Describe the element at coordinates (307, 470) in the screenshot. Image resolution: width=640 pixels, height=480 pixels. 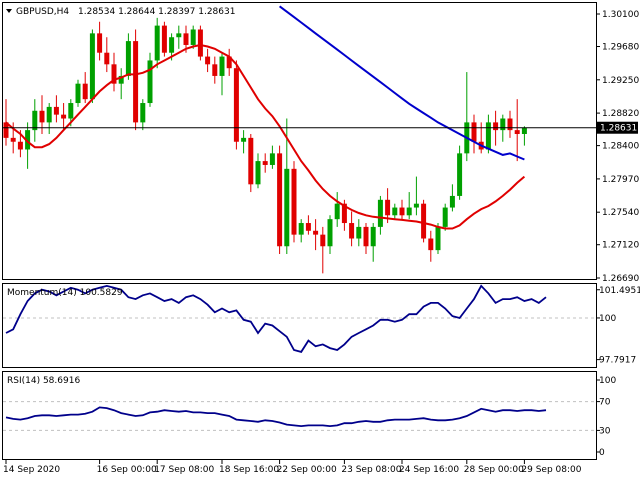
I see `time-tick-label: 22 Sep 00:00` at that location.